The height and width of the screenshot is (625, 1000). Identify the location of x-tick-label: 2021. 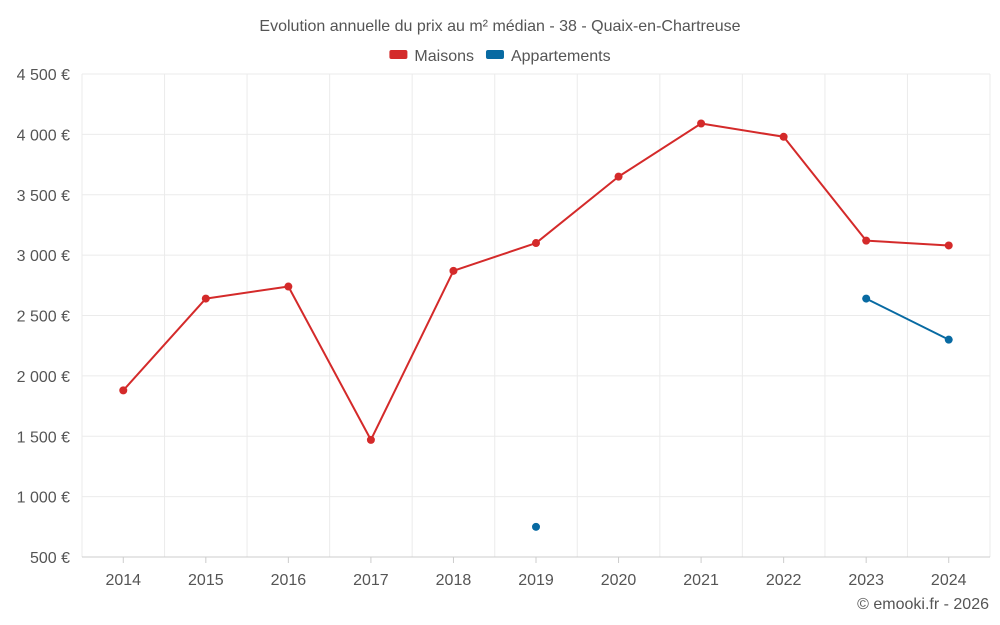
(701, 580).